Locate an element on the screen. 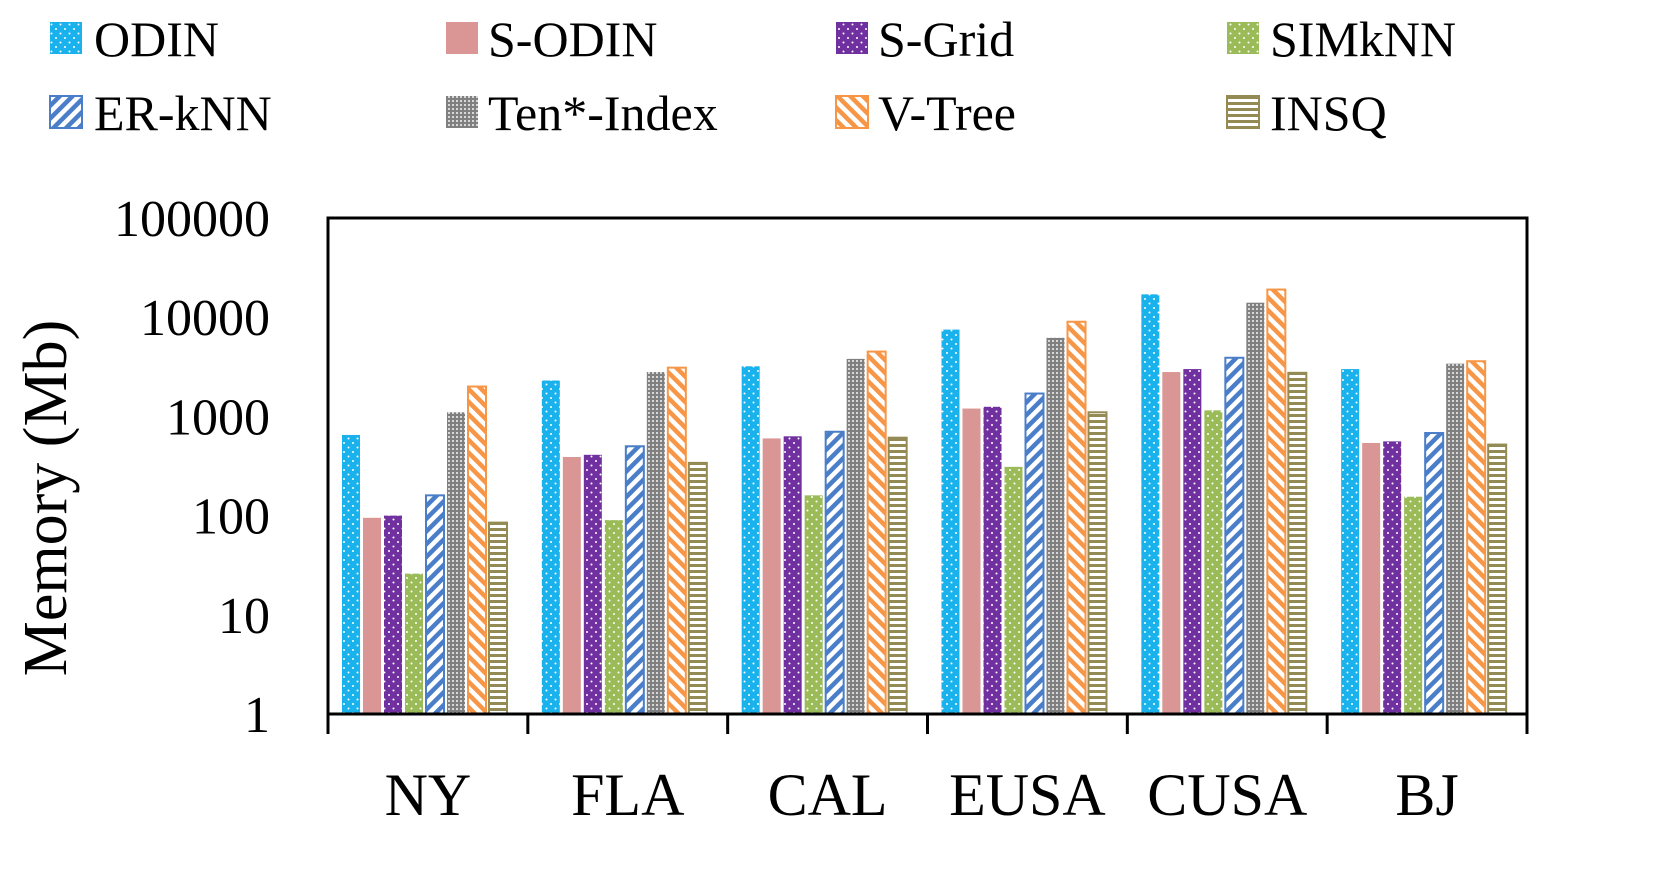  bar-v-tree-bj is located at coordinates (1476, 537).